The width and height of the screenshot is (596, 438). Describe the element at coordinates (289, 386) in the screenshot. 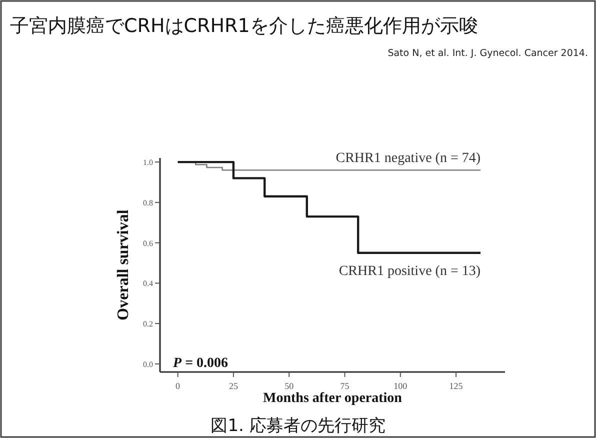

I see `x-tick-label: 50` at that location.